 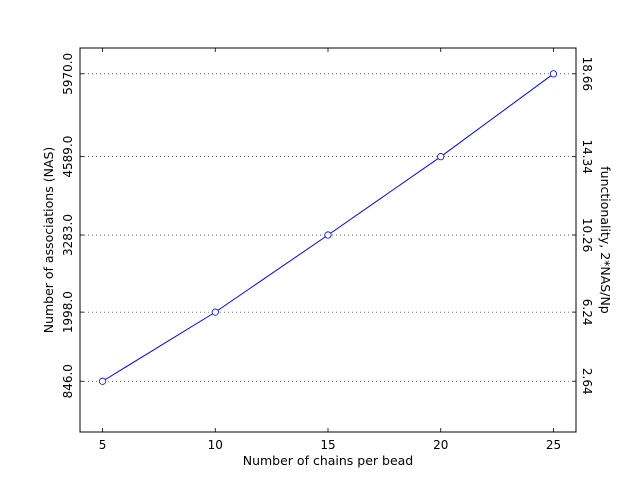 What do you see at coordinates (68, 157) in the screenshot?
I see `y-tick-label: 4589.0` at bounding box center [68, 157].